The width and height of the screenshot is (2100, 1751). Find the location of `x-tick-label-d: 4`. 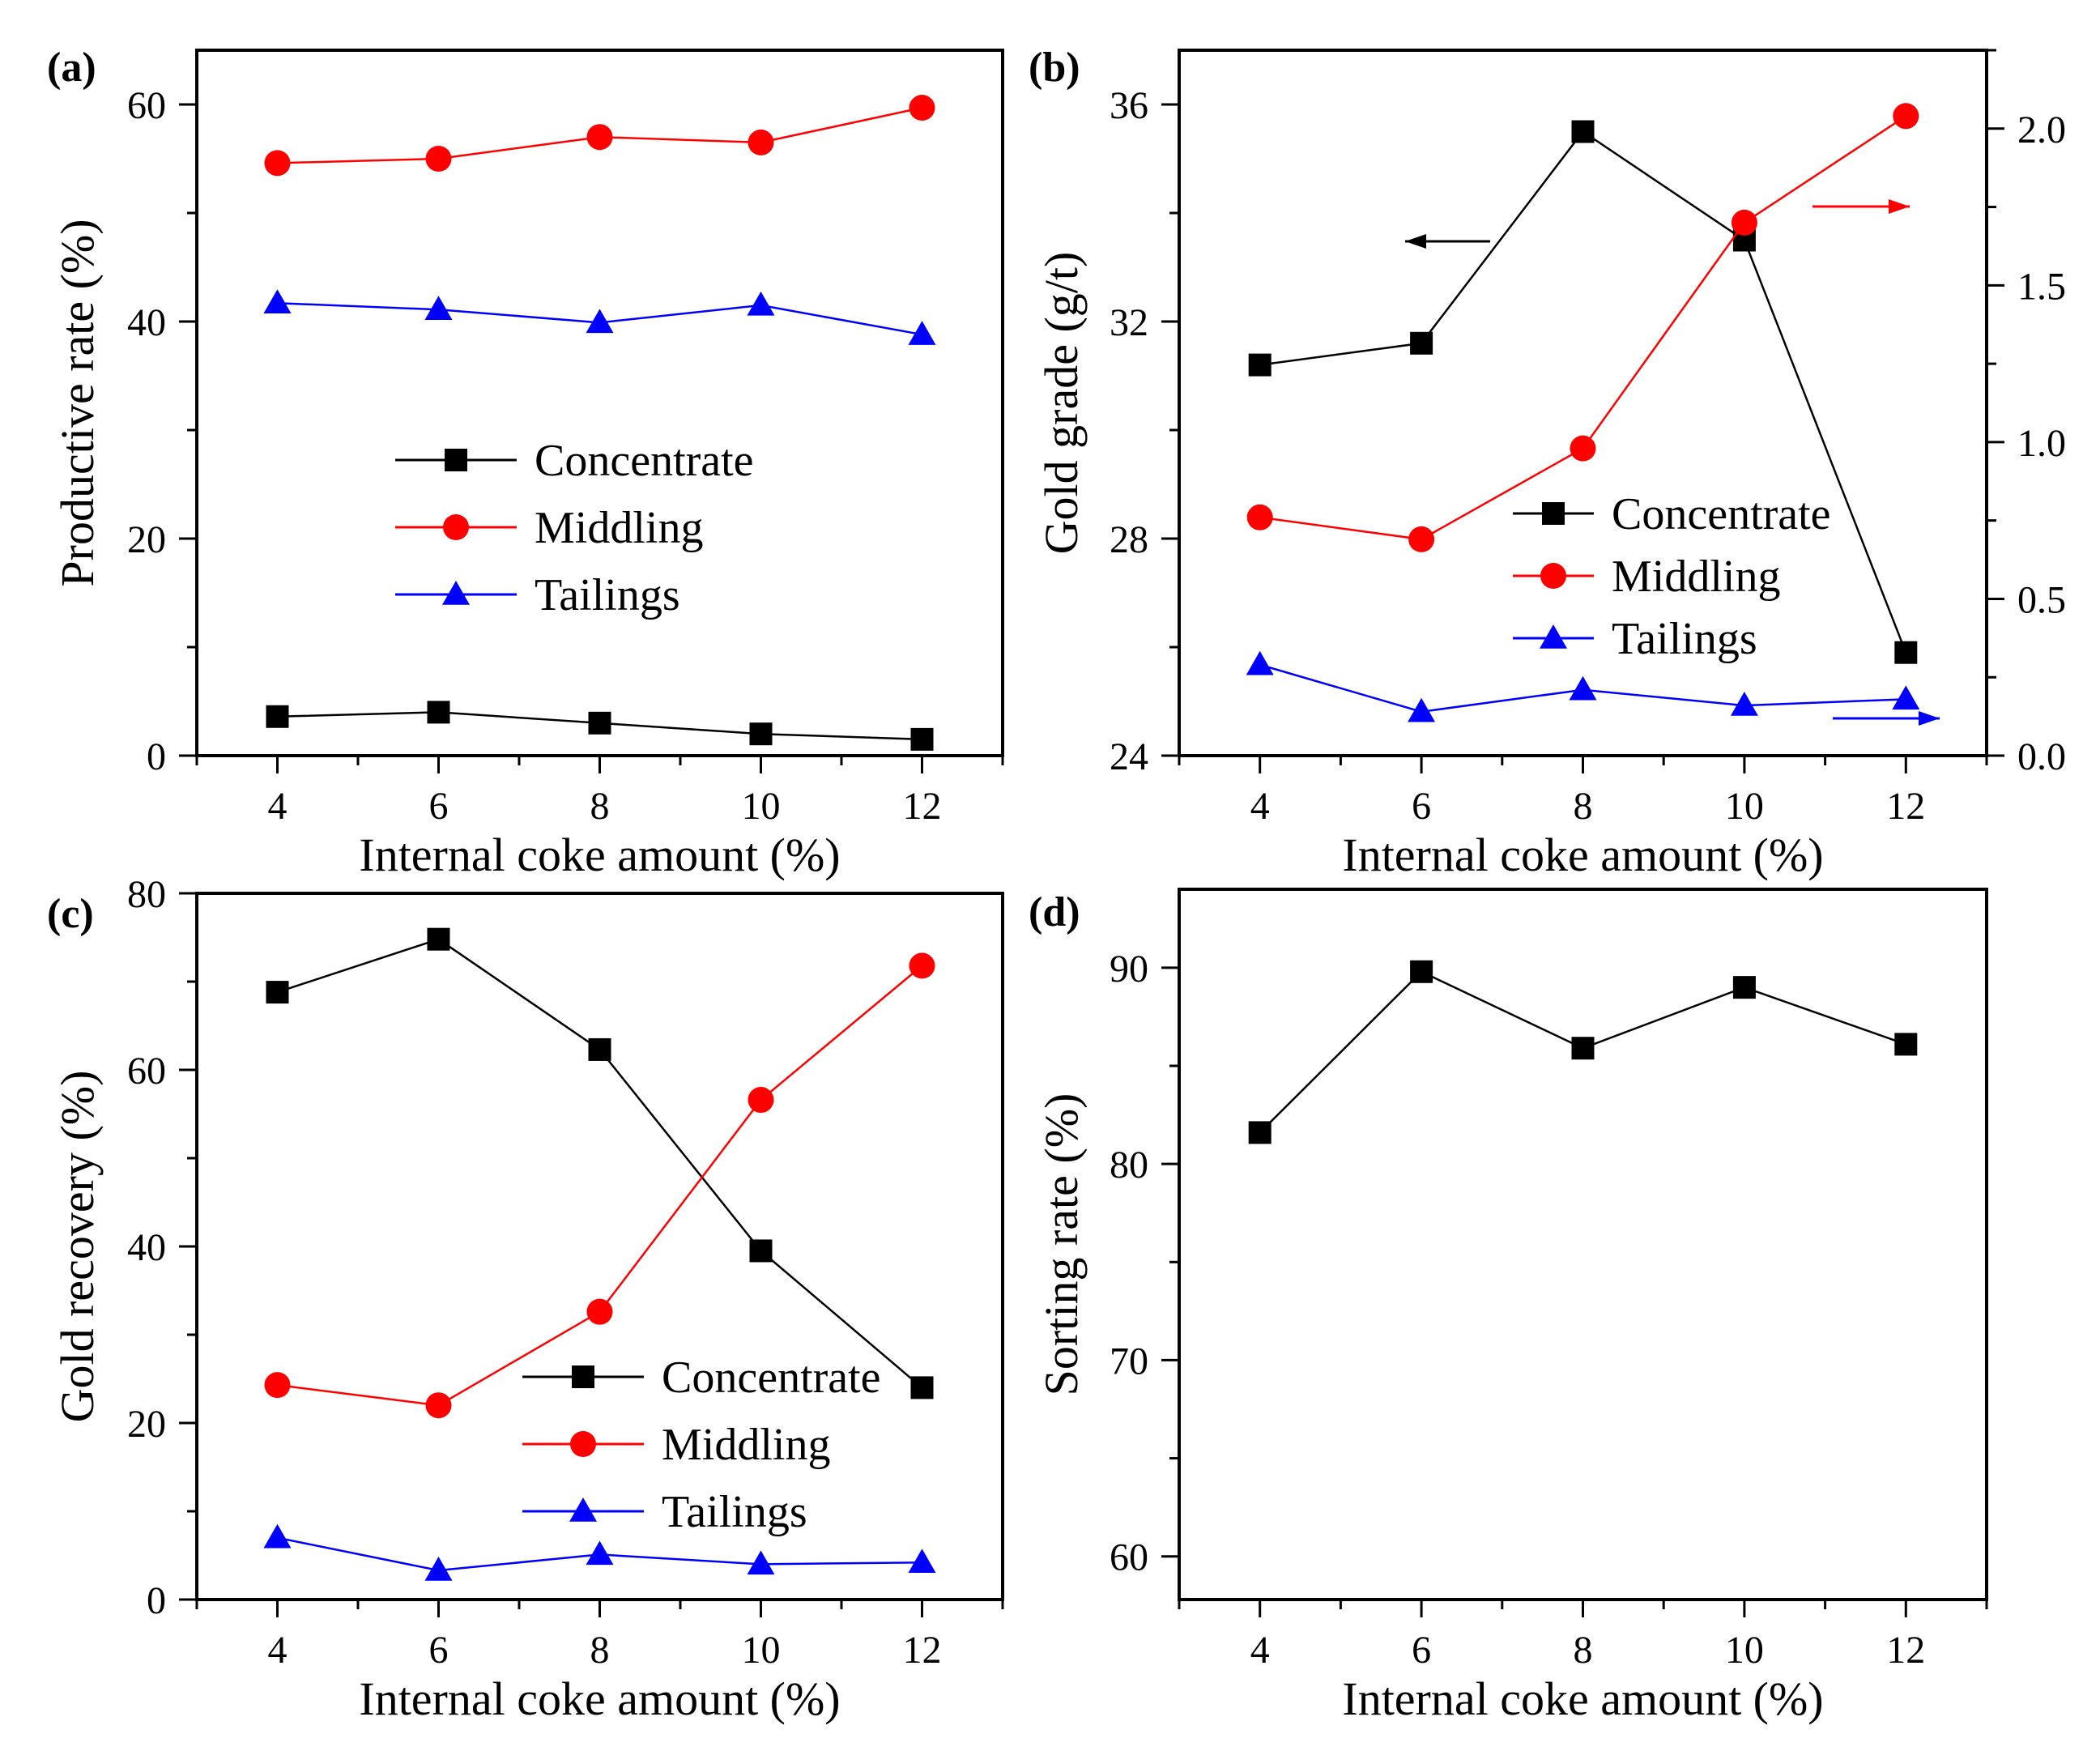

x-tick-label-d: 4 is located at coordinates (1260, 1650).